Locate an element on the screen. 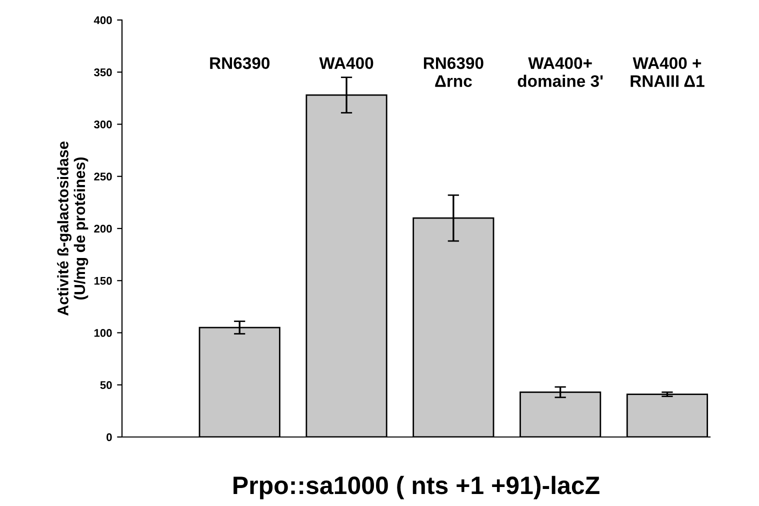 Image resolution: width=759 pixels, height=506 pixels. x-tick-label: WA400 is located at coordinates (346, 63).